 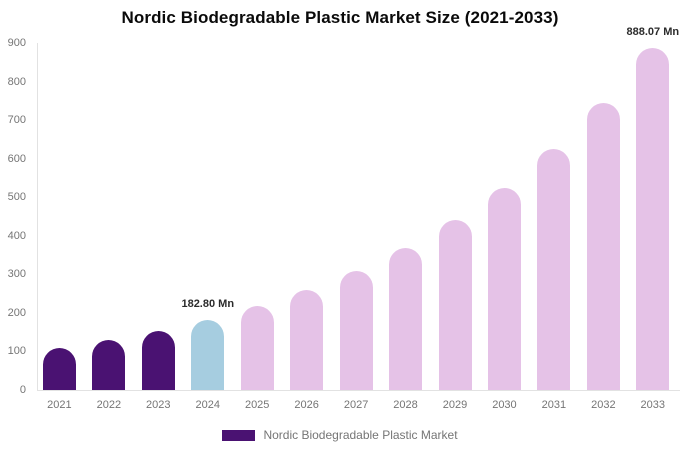 I want to click on bar-2028, so click(x=406, y=318).